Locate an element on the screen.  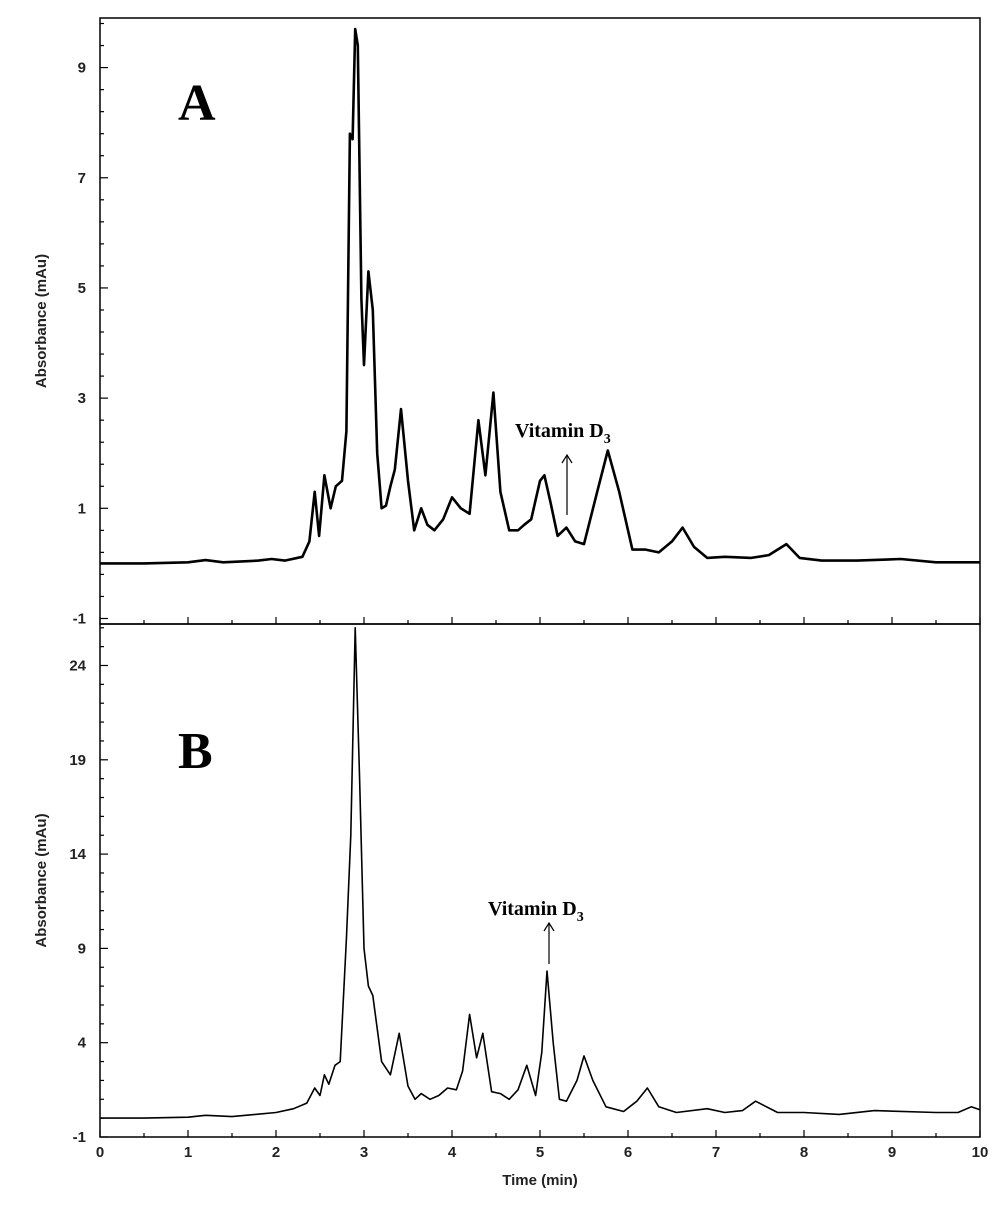
panel-b-x-tick-label: 6 is located at coordinates (628, 1152).